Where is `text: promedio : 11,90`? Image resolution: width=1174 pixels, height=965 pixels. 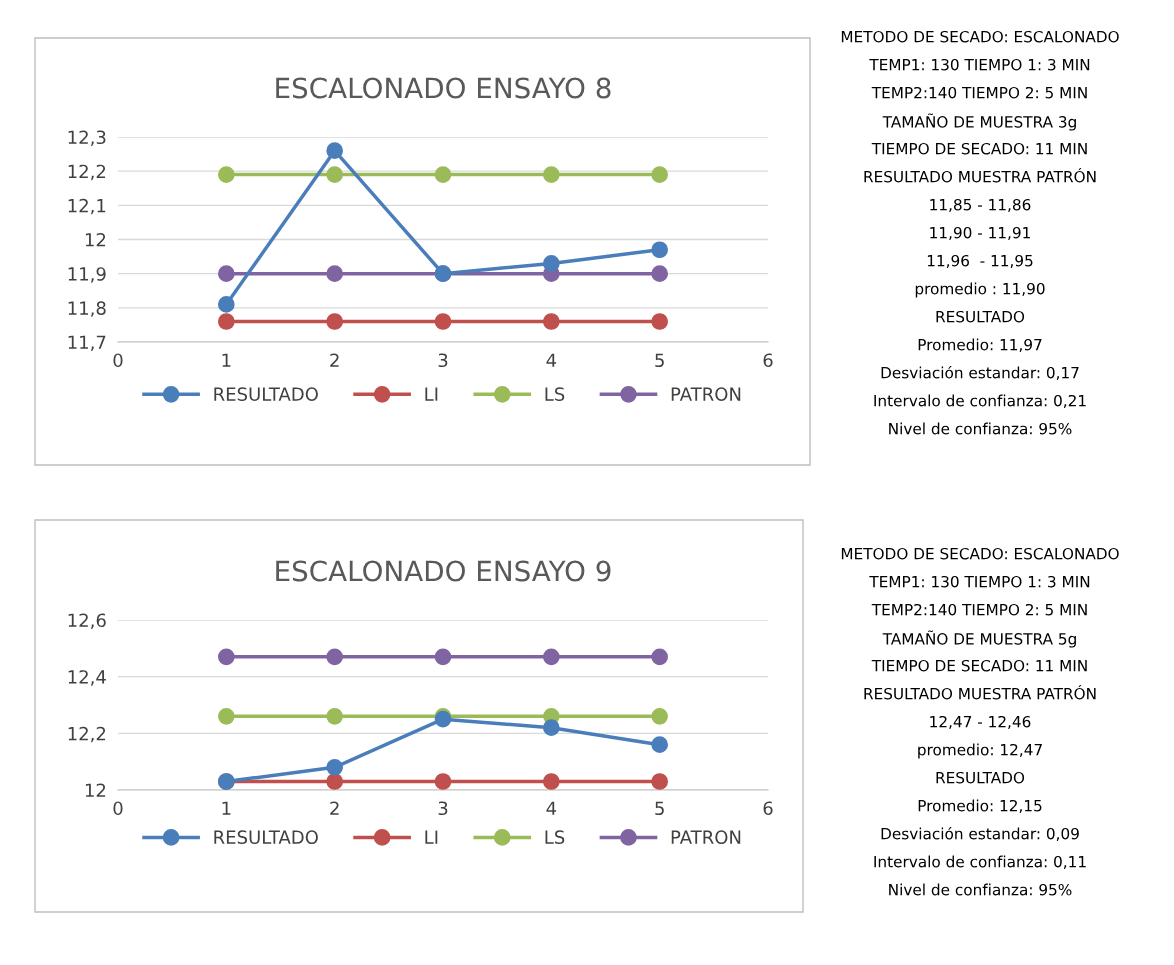 text: promedio : 11,90 is located at coordinates (980, 290).